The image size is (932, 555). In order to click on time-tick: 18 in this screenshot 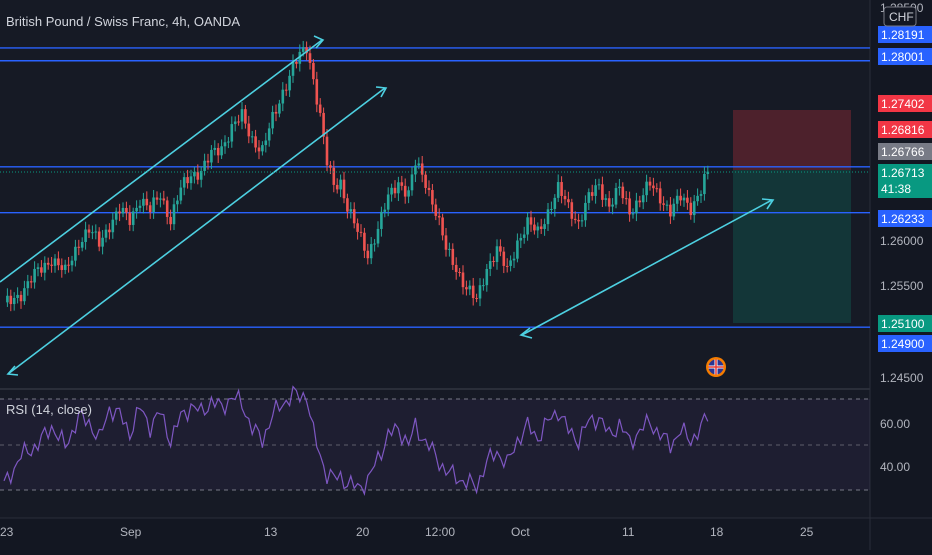, I will do `click(717, 532)`.